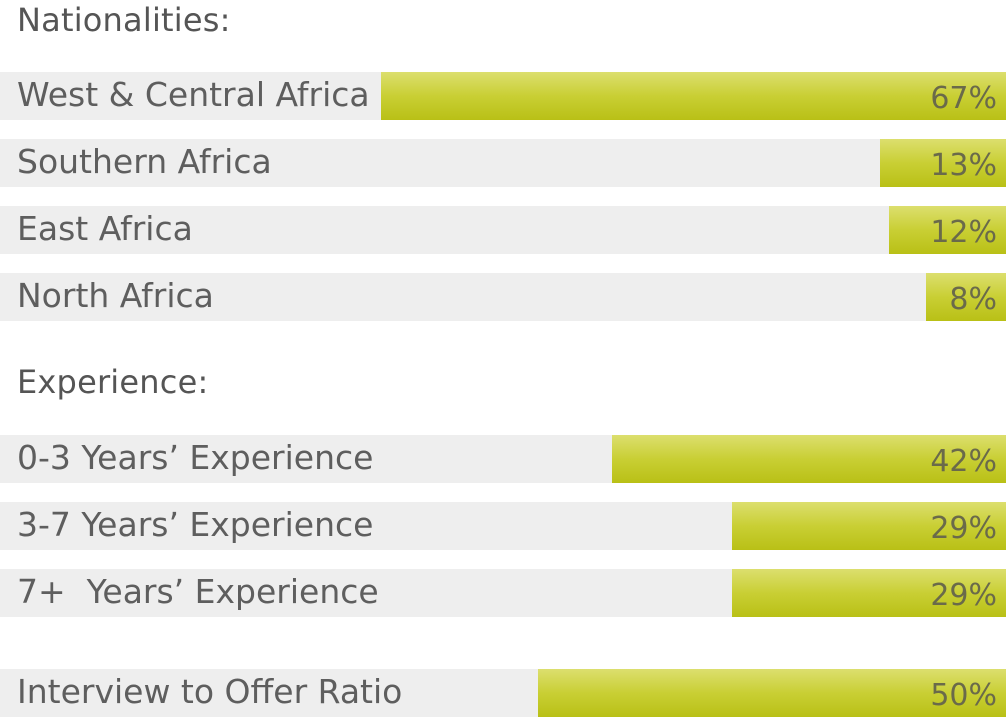 This screenshot has height=721, width=1006. Describe the element at coordinates (193, 94) in the screenshot. I see `category-label: West & Central Africa` at that location.